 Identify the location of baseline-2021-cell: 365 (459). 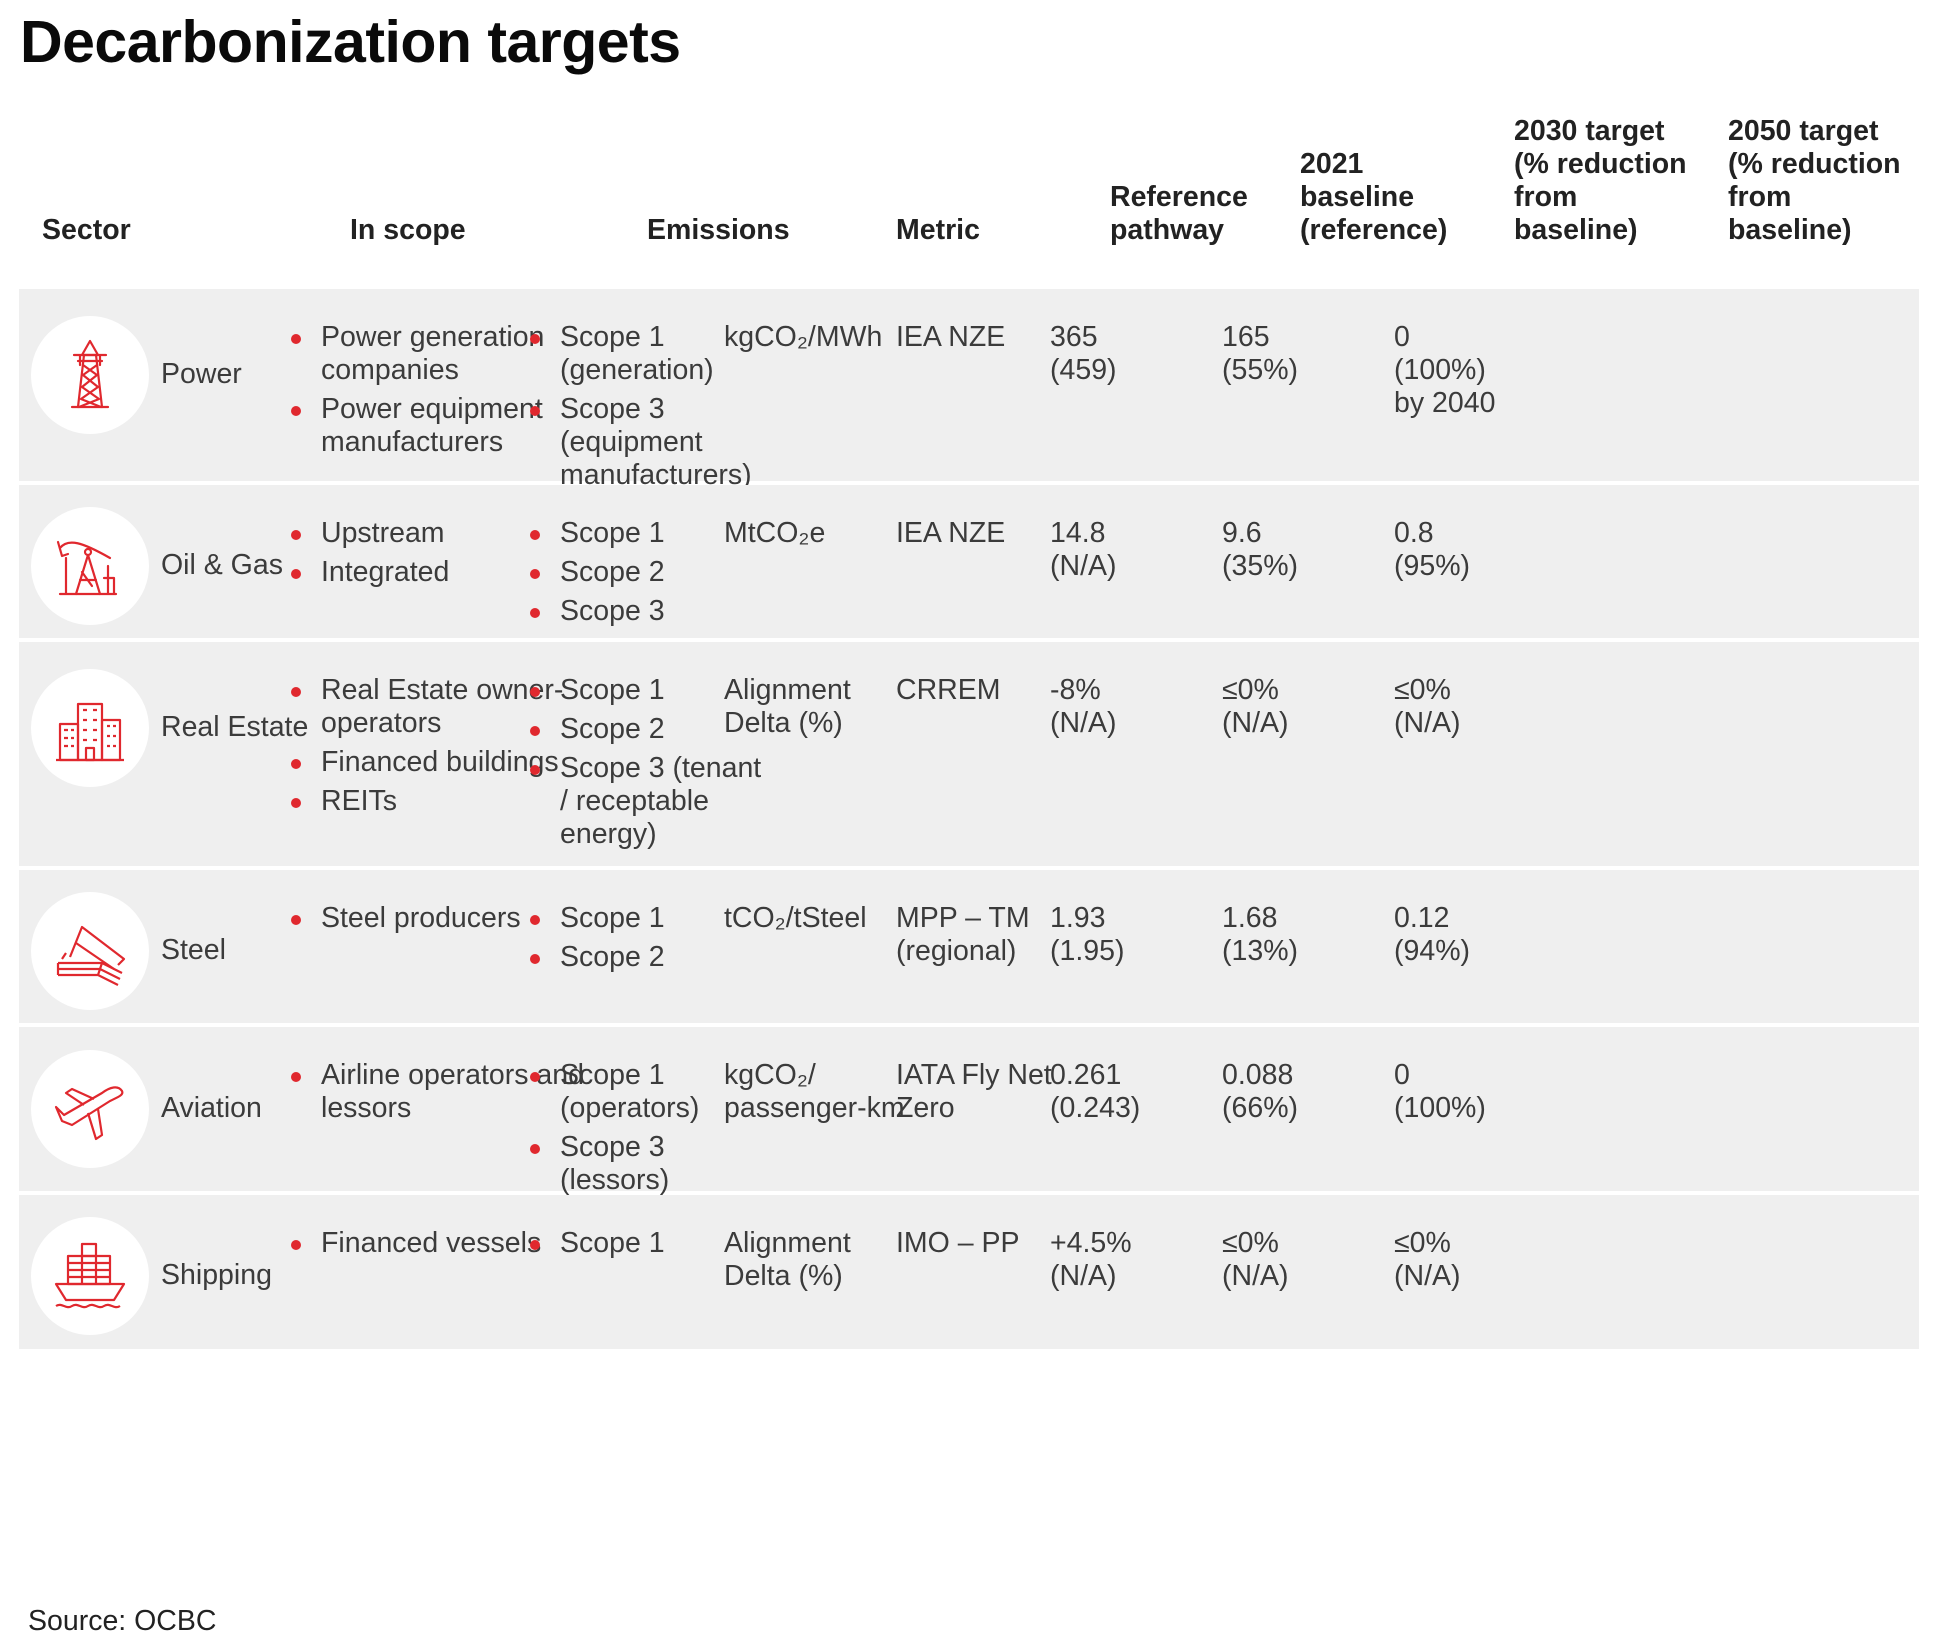
(1083, 353).